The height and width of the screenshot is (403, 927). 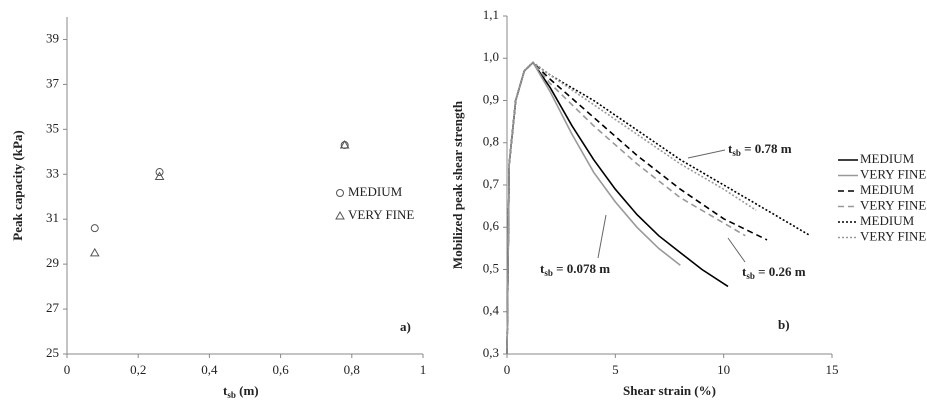 What do you see at coordinates (491, 183) in the screenshot?
I see `y-tick-label: 0,7` at bounding box center [491, 183].